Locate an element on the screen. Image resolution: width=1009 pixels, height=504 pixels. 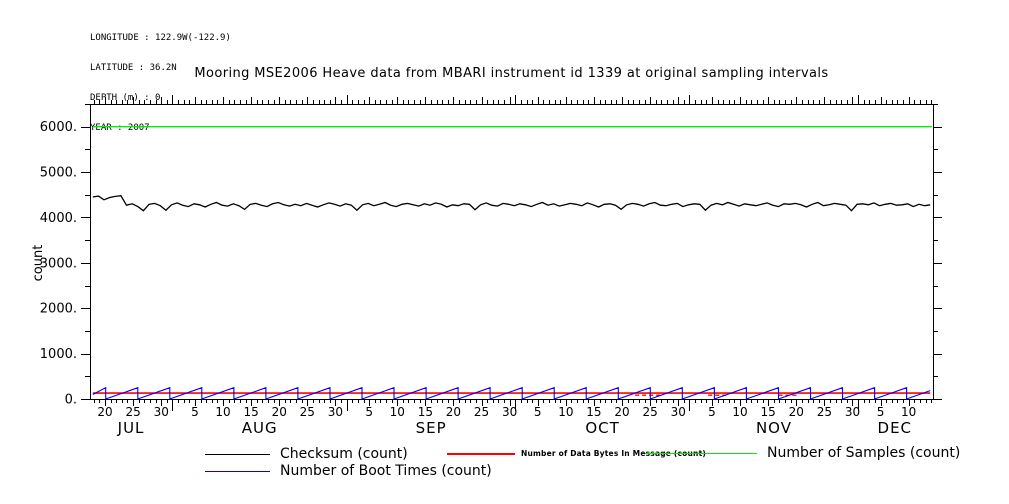
month-label: NOV is located at coordinates (774, 428).